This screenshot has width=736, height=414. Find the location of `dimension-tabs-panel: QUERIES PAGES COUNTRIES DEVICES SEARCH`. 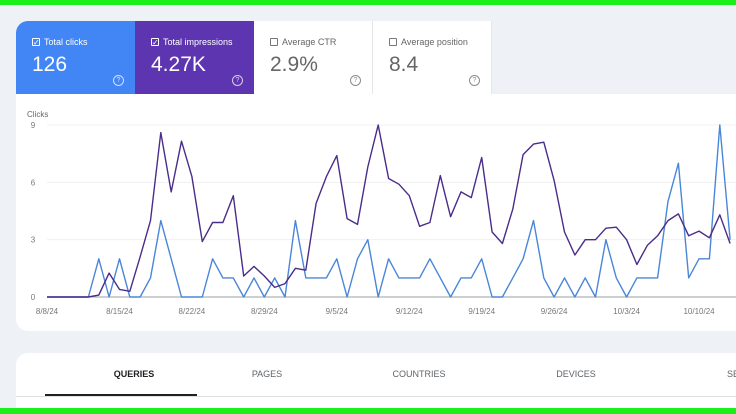

dimension-tabs-panel: QUERIES PAGES COUNTRIES DEVICES SEARCH is located at coordinates (376, 383).